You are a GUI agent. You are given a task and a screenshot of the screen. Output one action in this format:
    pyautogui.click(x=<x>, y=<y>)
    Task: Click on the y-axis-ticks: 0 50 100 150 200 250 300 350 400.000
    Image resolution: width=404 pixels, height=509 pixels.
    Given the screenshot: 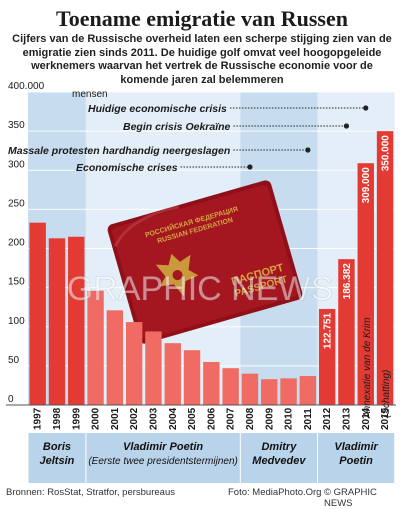 What is the action you would take?
    pyautogui.click(x=26, y=243)
    